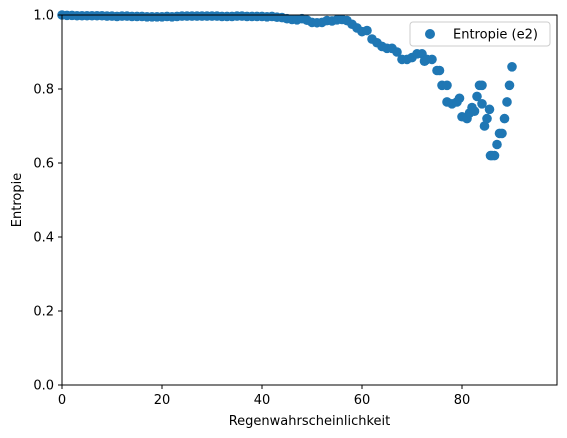  What do you see at coordinates (43, 16) in the screenshot?
I see `y-tick-label: 1.0` at bounding box center [43, 16].